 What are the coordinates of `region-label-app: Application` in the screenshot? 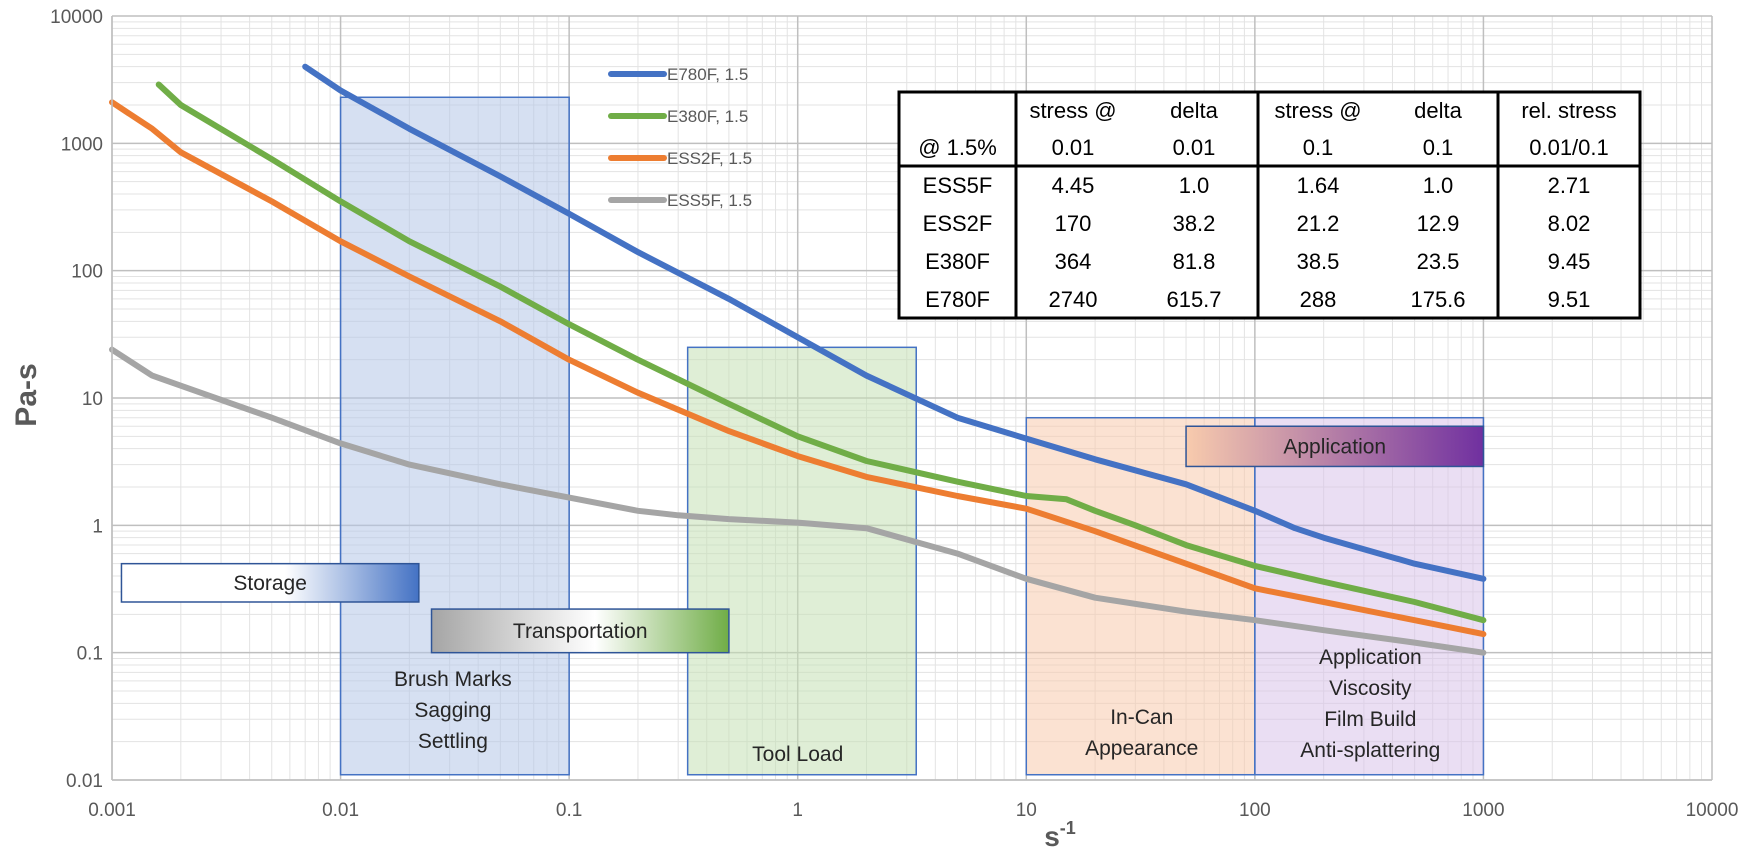 It's located at (1370, 657).